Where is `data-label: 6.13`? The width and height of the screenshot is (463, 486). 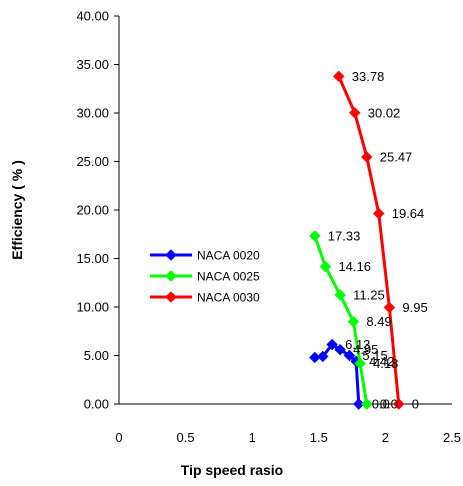
data-label: 6.13 is located at coordinates (357, 344).